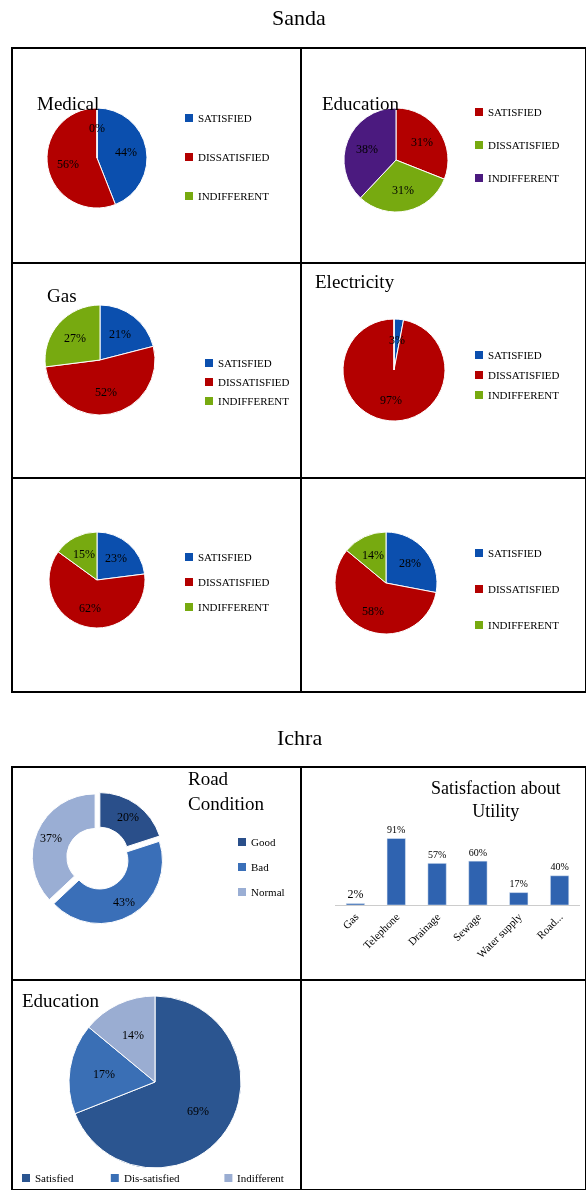 This screenshot has width=586, height=1190. What do you see at coordinates (106, 392) in the screenshot?
I see `data-label: 52%` at bounding box center [106, 392].